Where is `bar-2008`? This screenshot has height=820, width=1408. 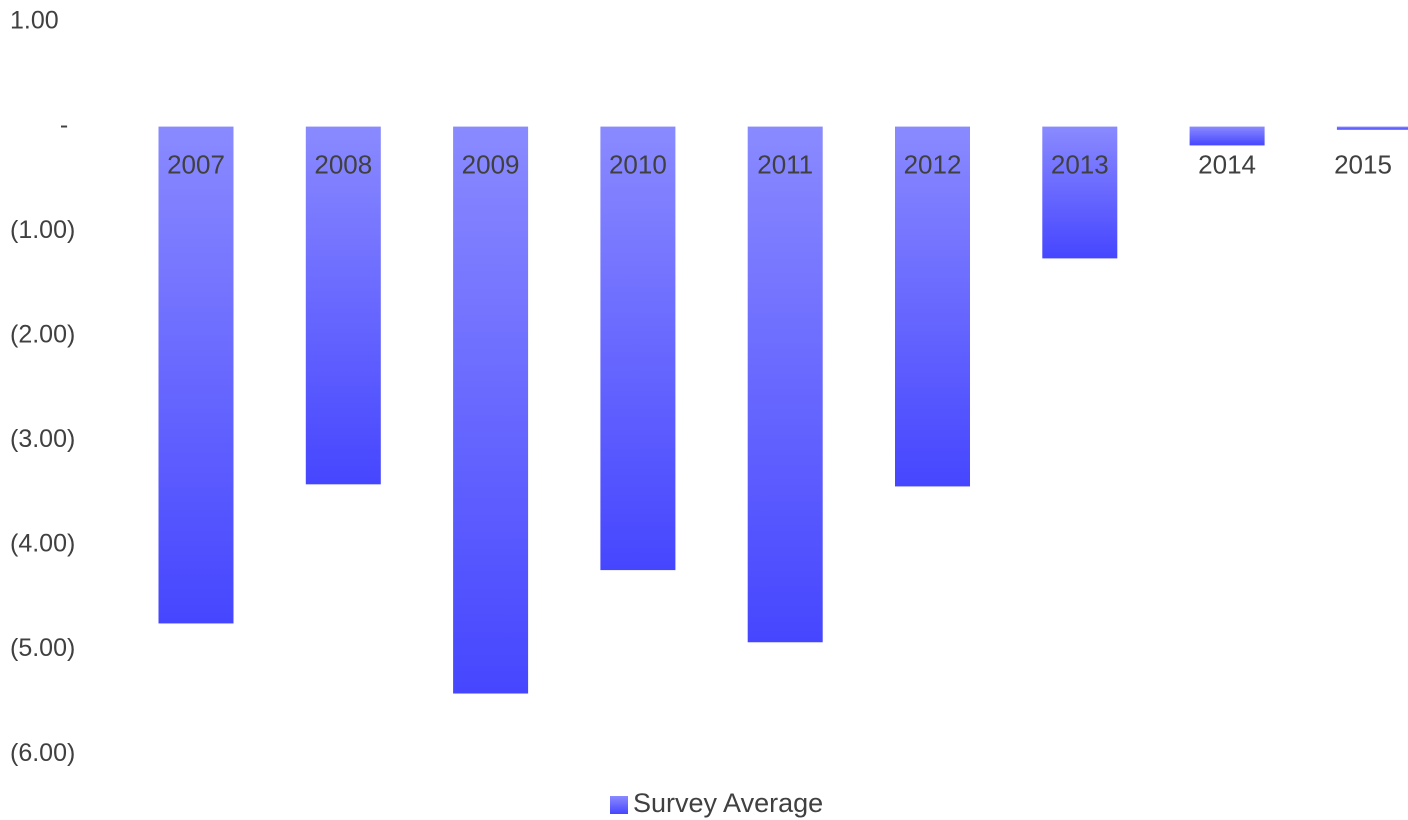
bar-2008 is located at coordinates (343, 305).